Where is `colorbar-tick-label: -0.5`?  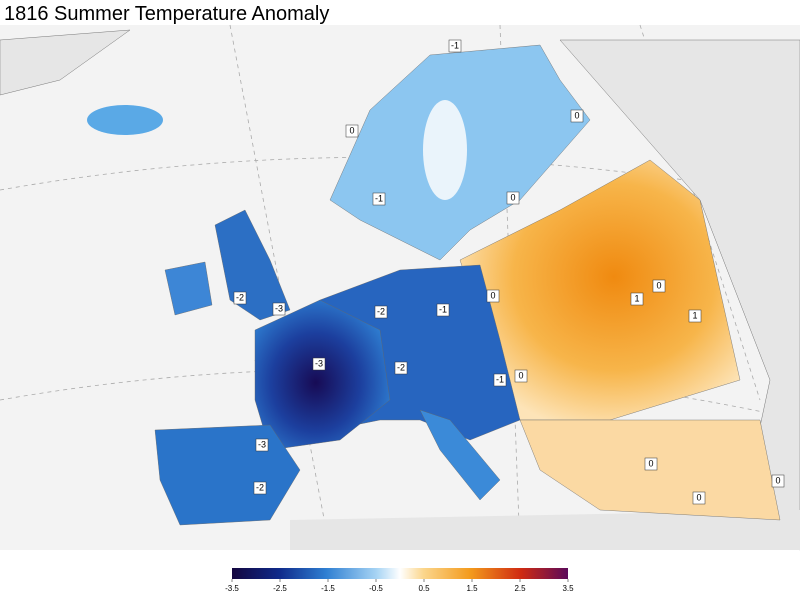
colorbar-tick-label: -0.5 is located at coordinates (376, 588).